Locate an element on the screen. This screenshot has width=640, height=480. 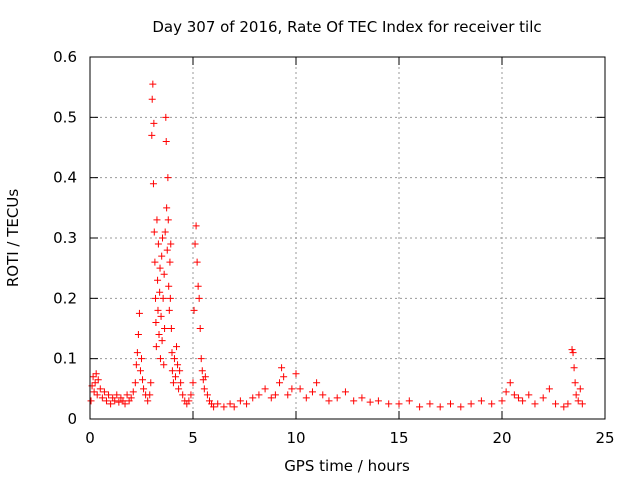
y-tick-label: 0 is located at coordinates (72, 419).